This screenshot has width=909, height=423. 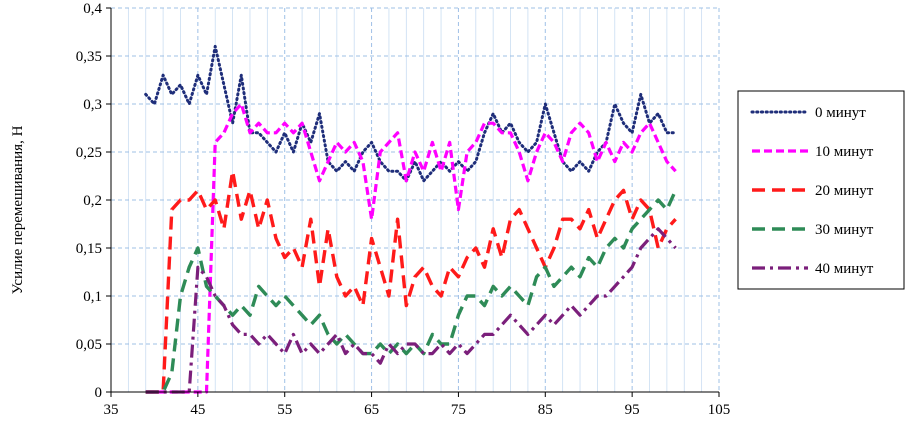 What do you see at coordinates (371, 410) in the screenshot?
I see `x-tick-label: 65` at bounding box center [371, 410].